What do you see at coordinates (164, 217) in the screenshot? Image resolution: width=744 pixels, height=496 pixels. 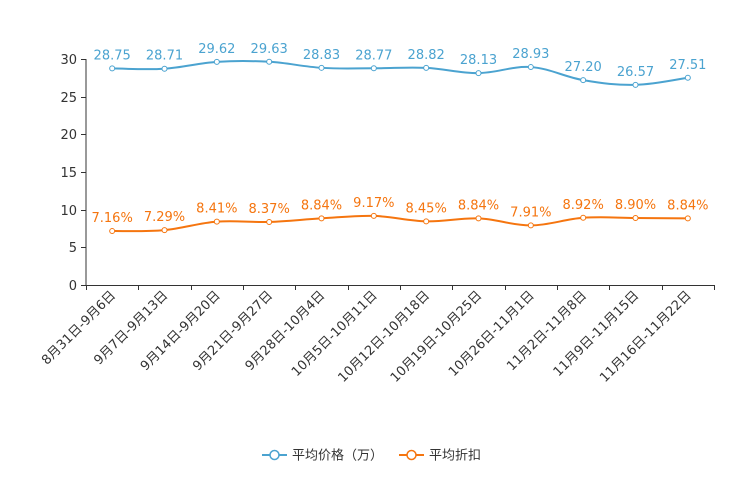 I see `data-label: 7.29%` at bounding box center [164, 217].